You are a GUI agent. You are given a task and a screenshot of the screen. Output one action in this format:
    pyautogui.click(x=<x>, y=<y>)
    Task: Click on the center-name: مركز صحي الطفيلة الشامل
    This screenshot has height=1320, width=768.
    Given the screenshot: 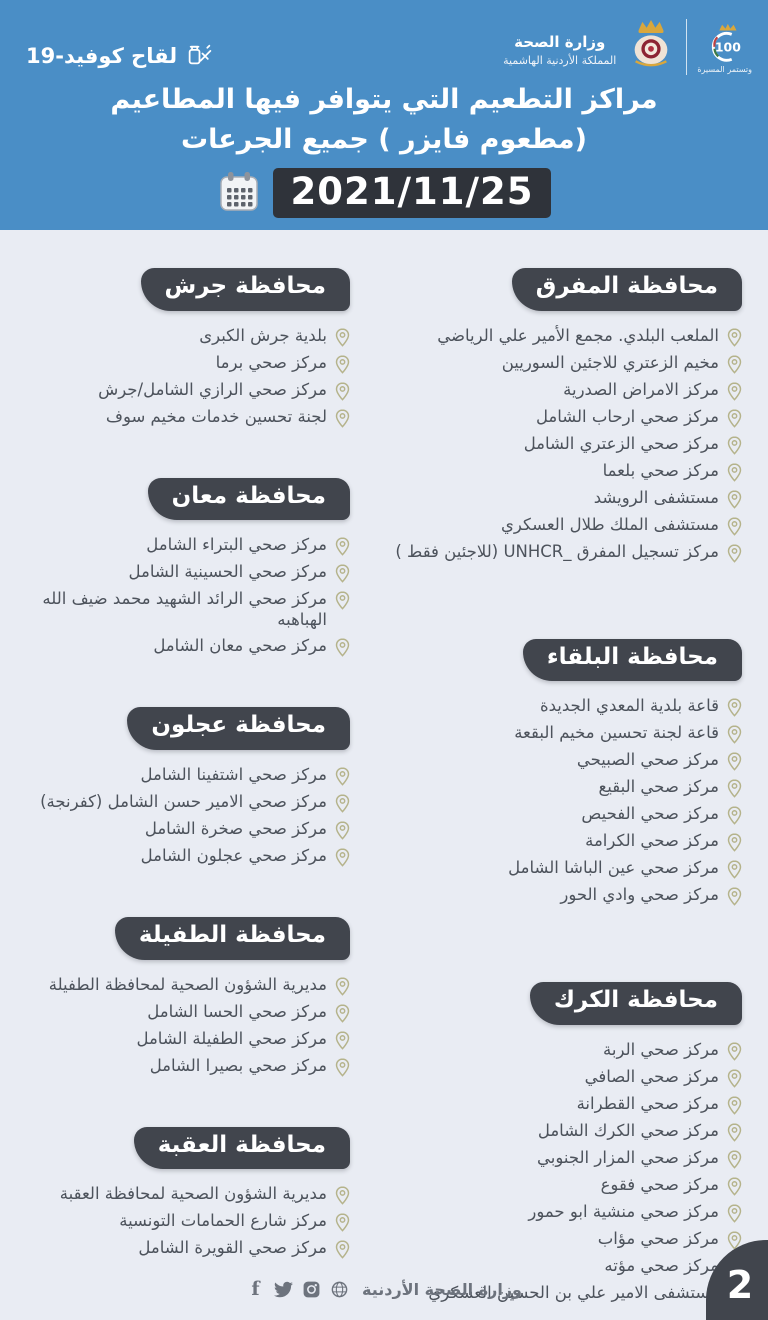 What is the action you would take?
    pyautogui.click(x=231, y=1038)
    